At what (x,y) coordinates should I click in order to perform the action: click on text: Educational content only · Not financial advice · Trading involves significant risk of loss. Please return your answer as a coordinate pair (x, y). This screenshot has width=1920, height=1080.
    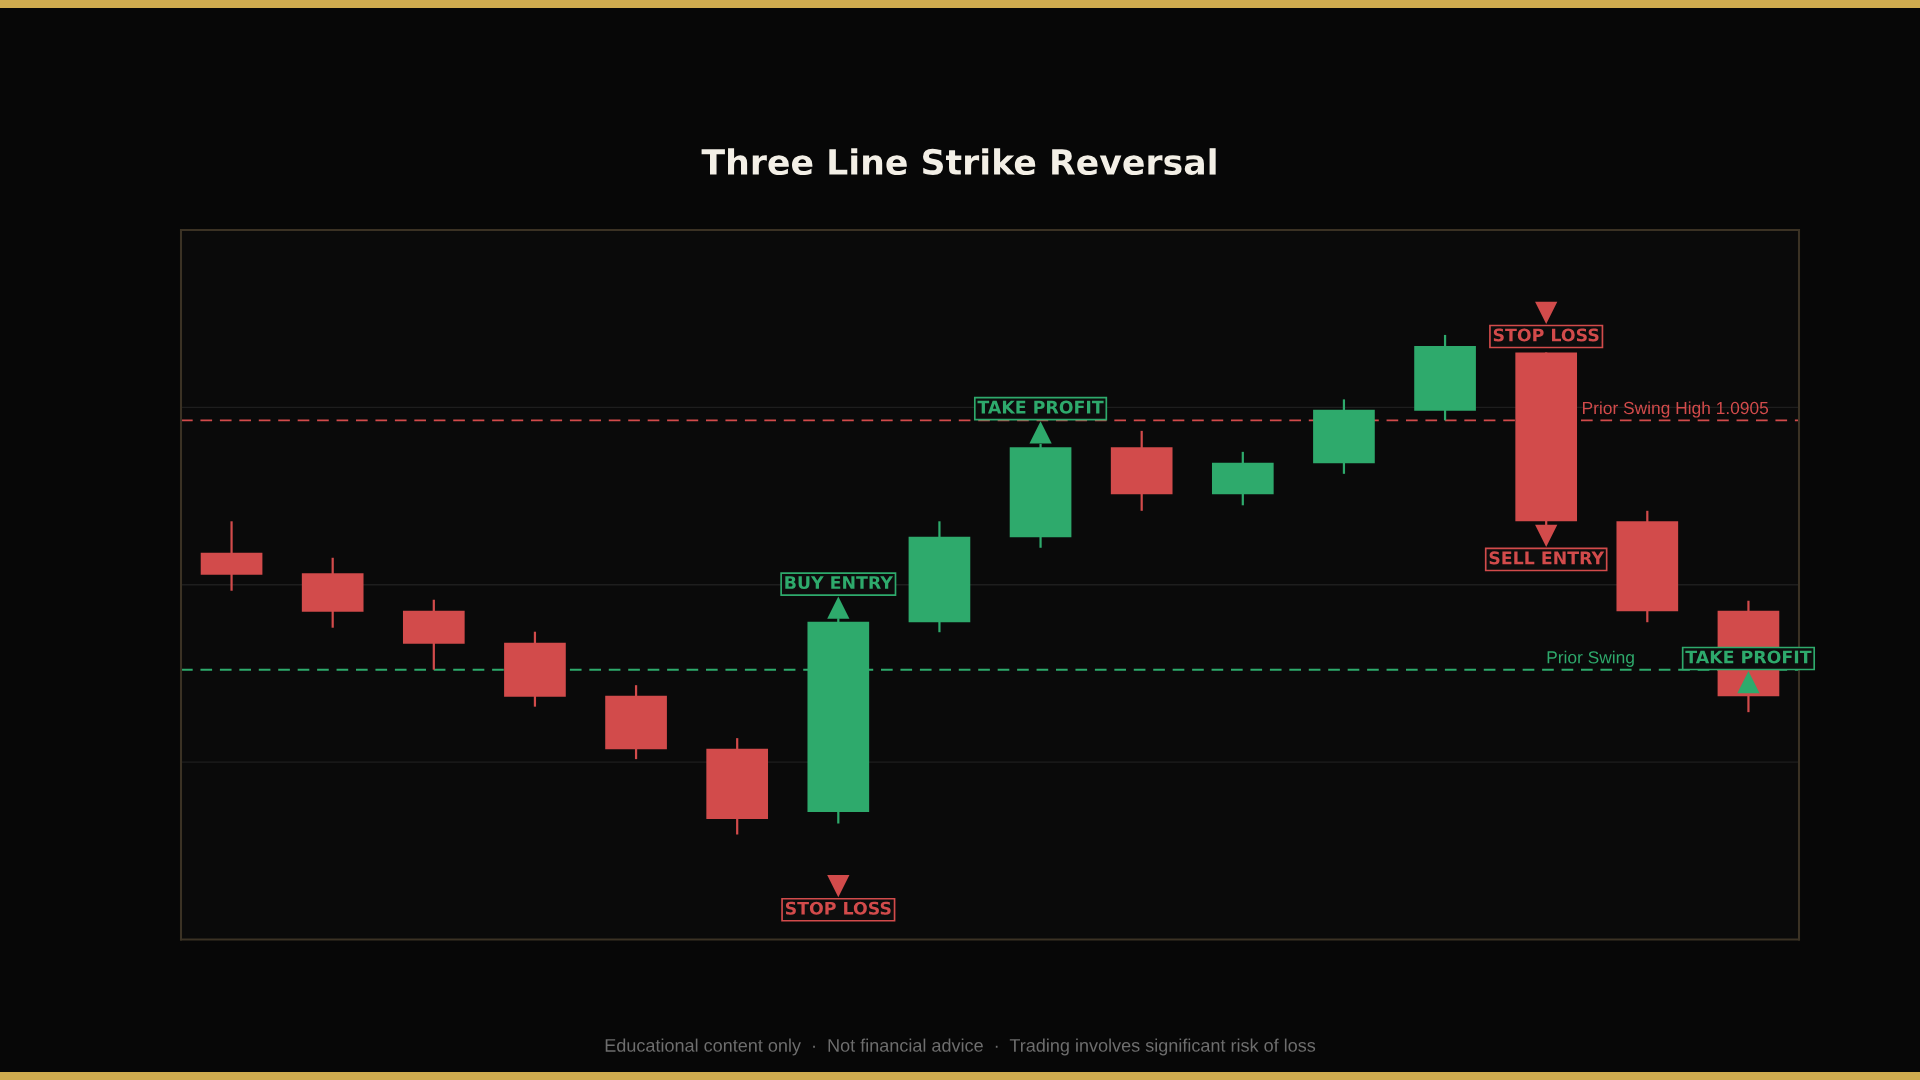
    Looking at the image, I should click on (960, 1047).